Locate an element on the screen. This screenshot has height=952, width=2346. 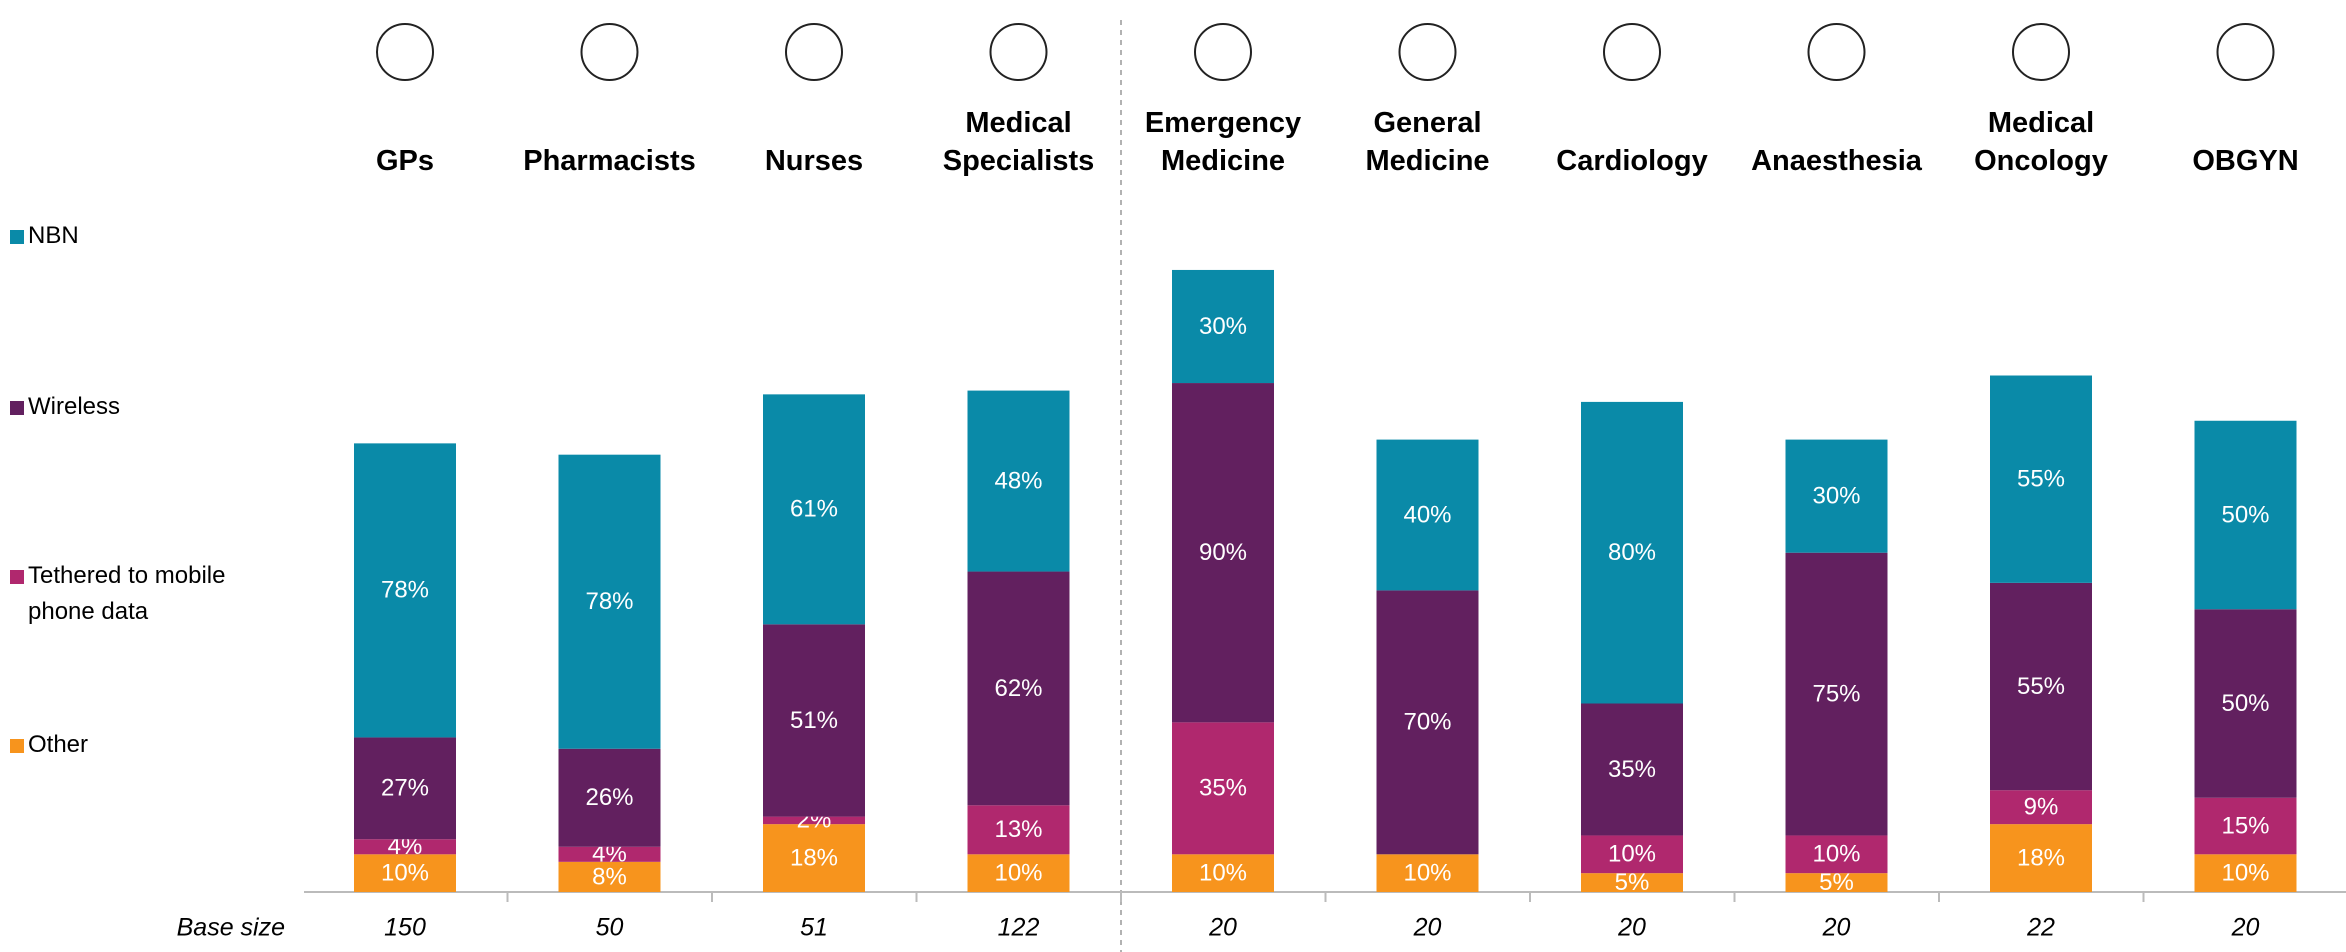
value-label: 18% is located at coordinates (2041, 857).